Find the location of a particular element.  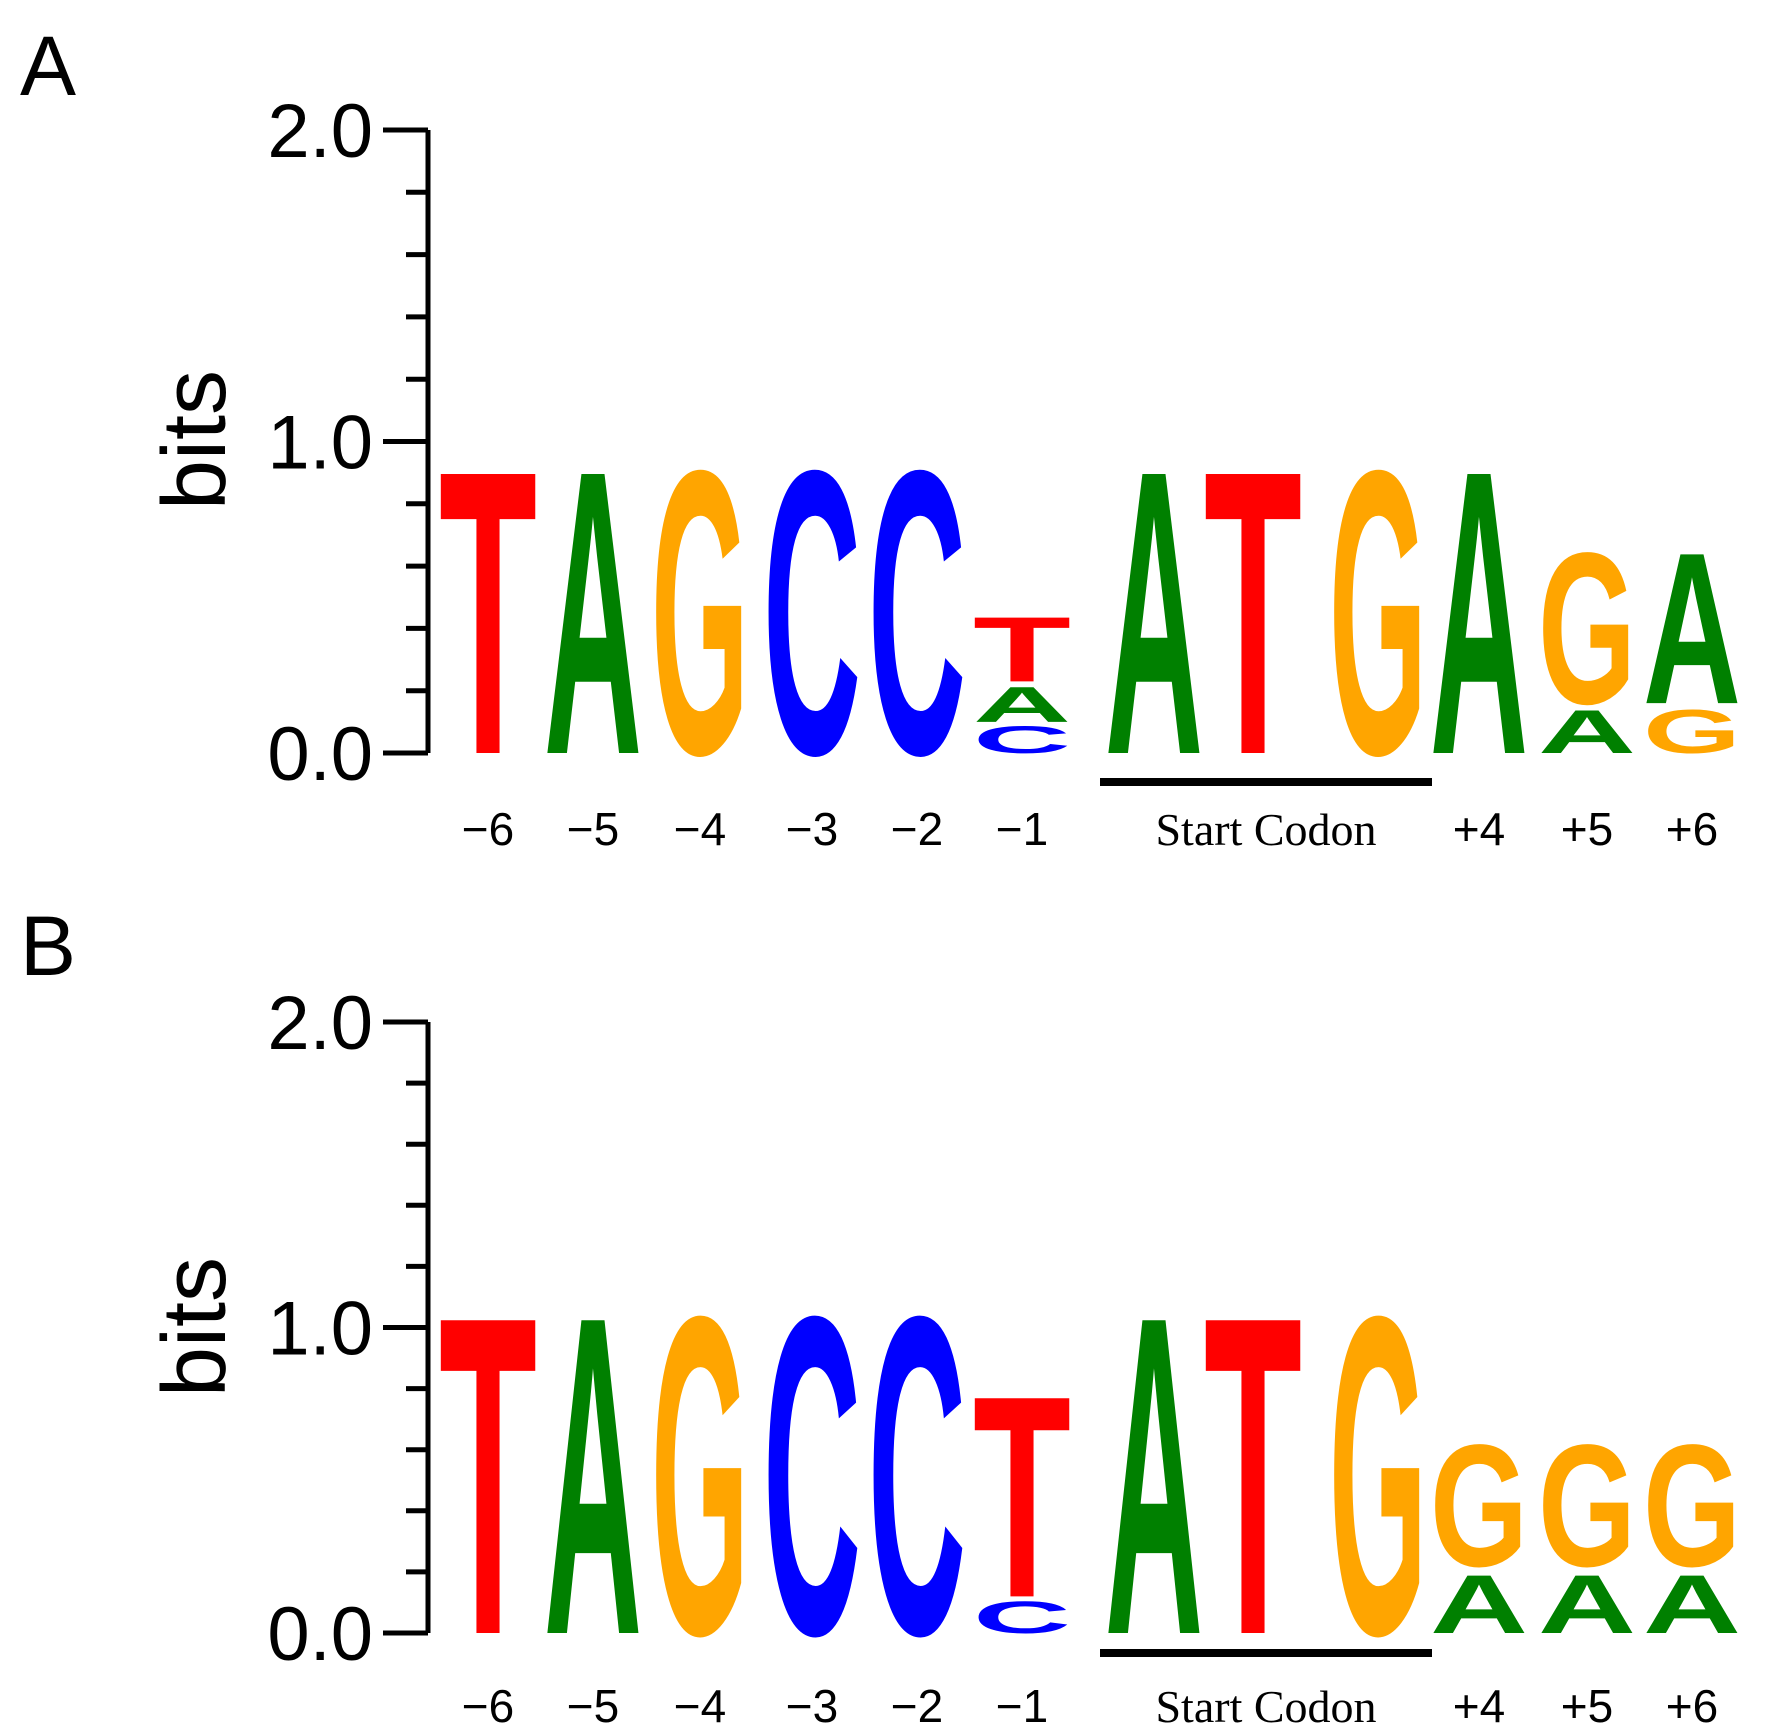

logo-column-6: CT is located at coordinates (1022, 1497).